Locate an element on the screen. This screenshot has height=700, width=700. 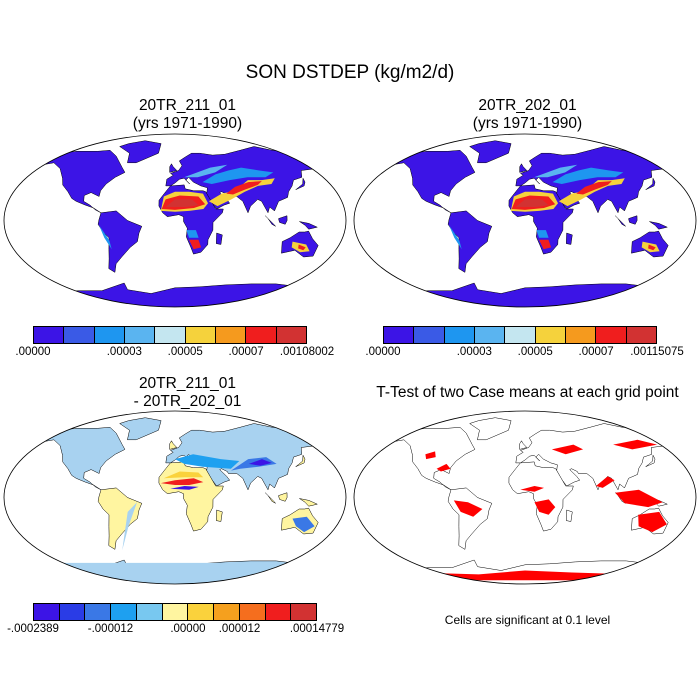
colorbar-tick-label: .000012 is located at coordinates (239, 629).